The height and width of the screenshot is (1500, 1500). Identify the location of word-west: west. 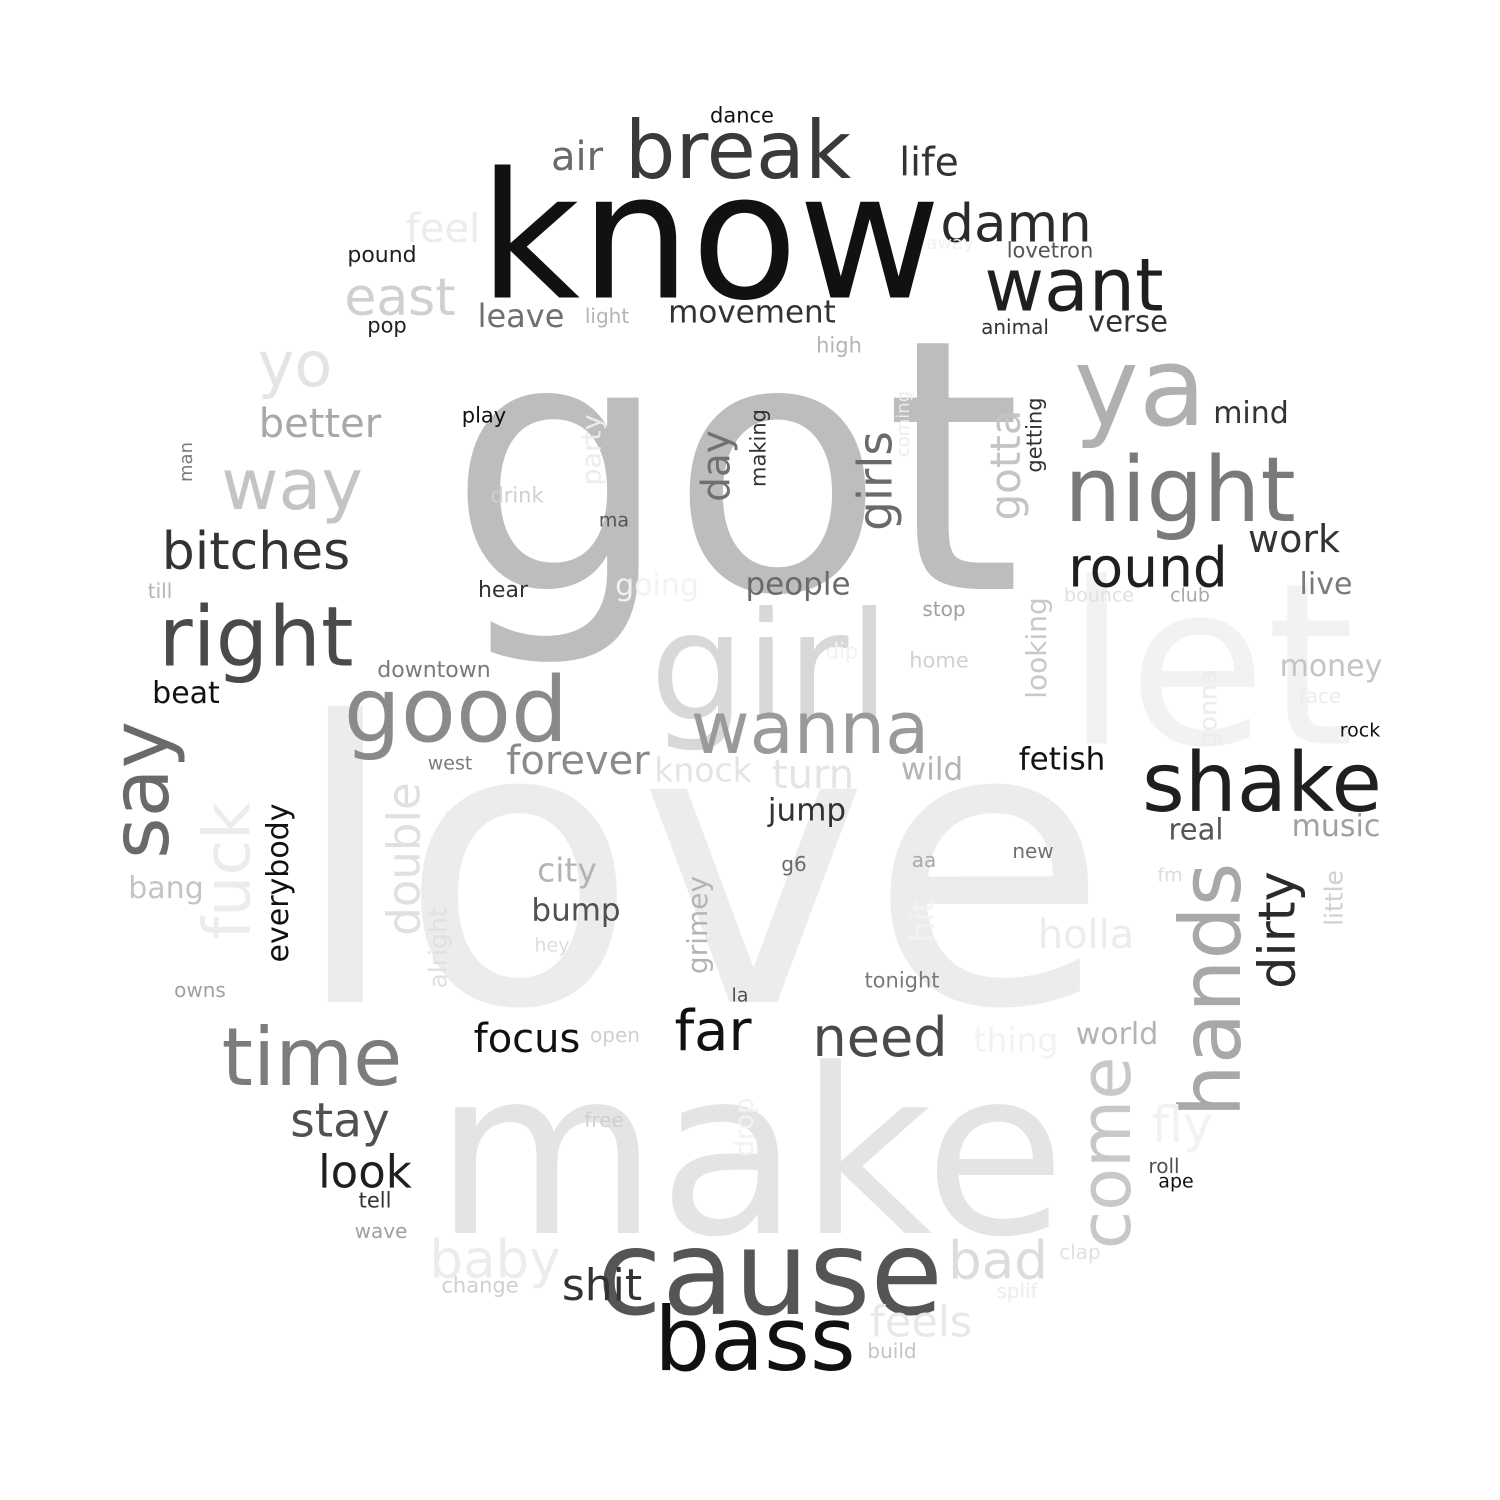
(450, 763).